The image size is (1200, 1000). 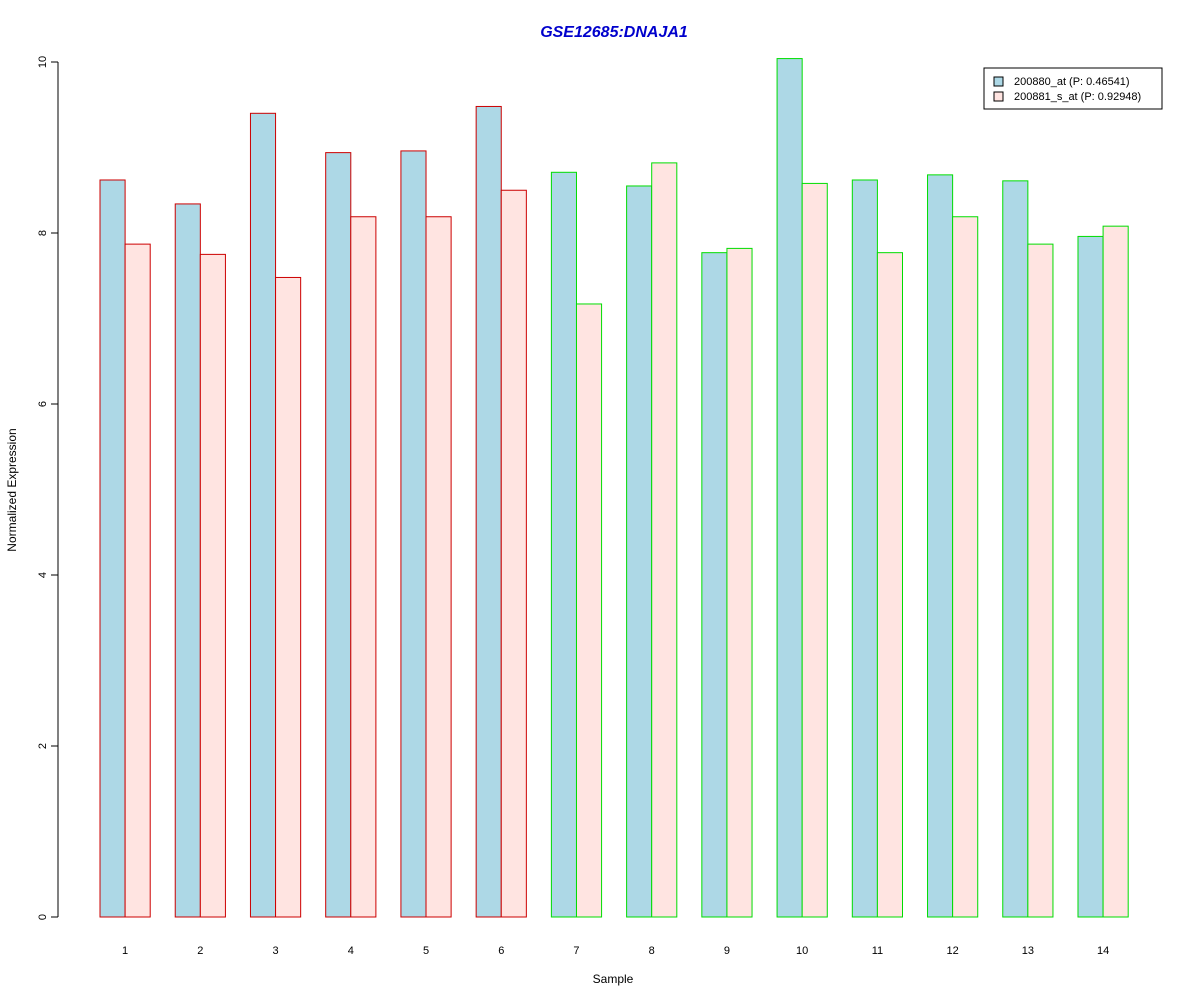 What do you see at coordinates (125, 951) in the screenshot?
I see `x-tick-label: 1` at bounding box center [125, 951].